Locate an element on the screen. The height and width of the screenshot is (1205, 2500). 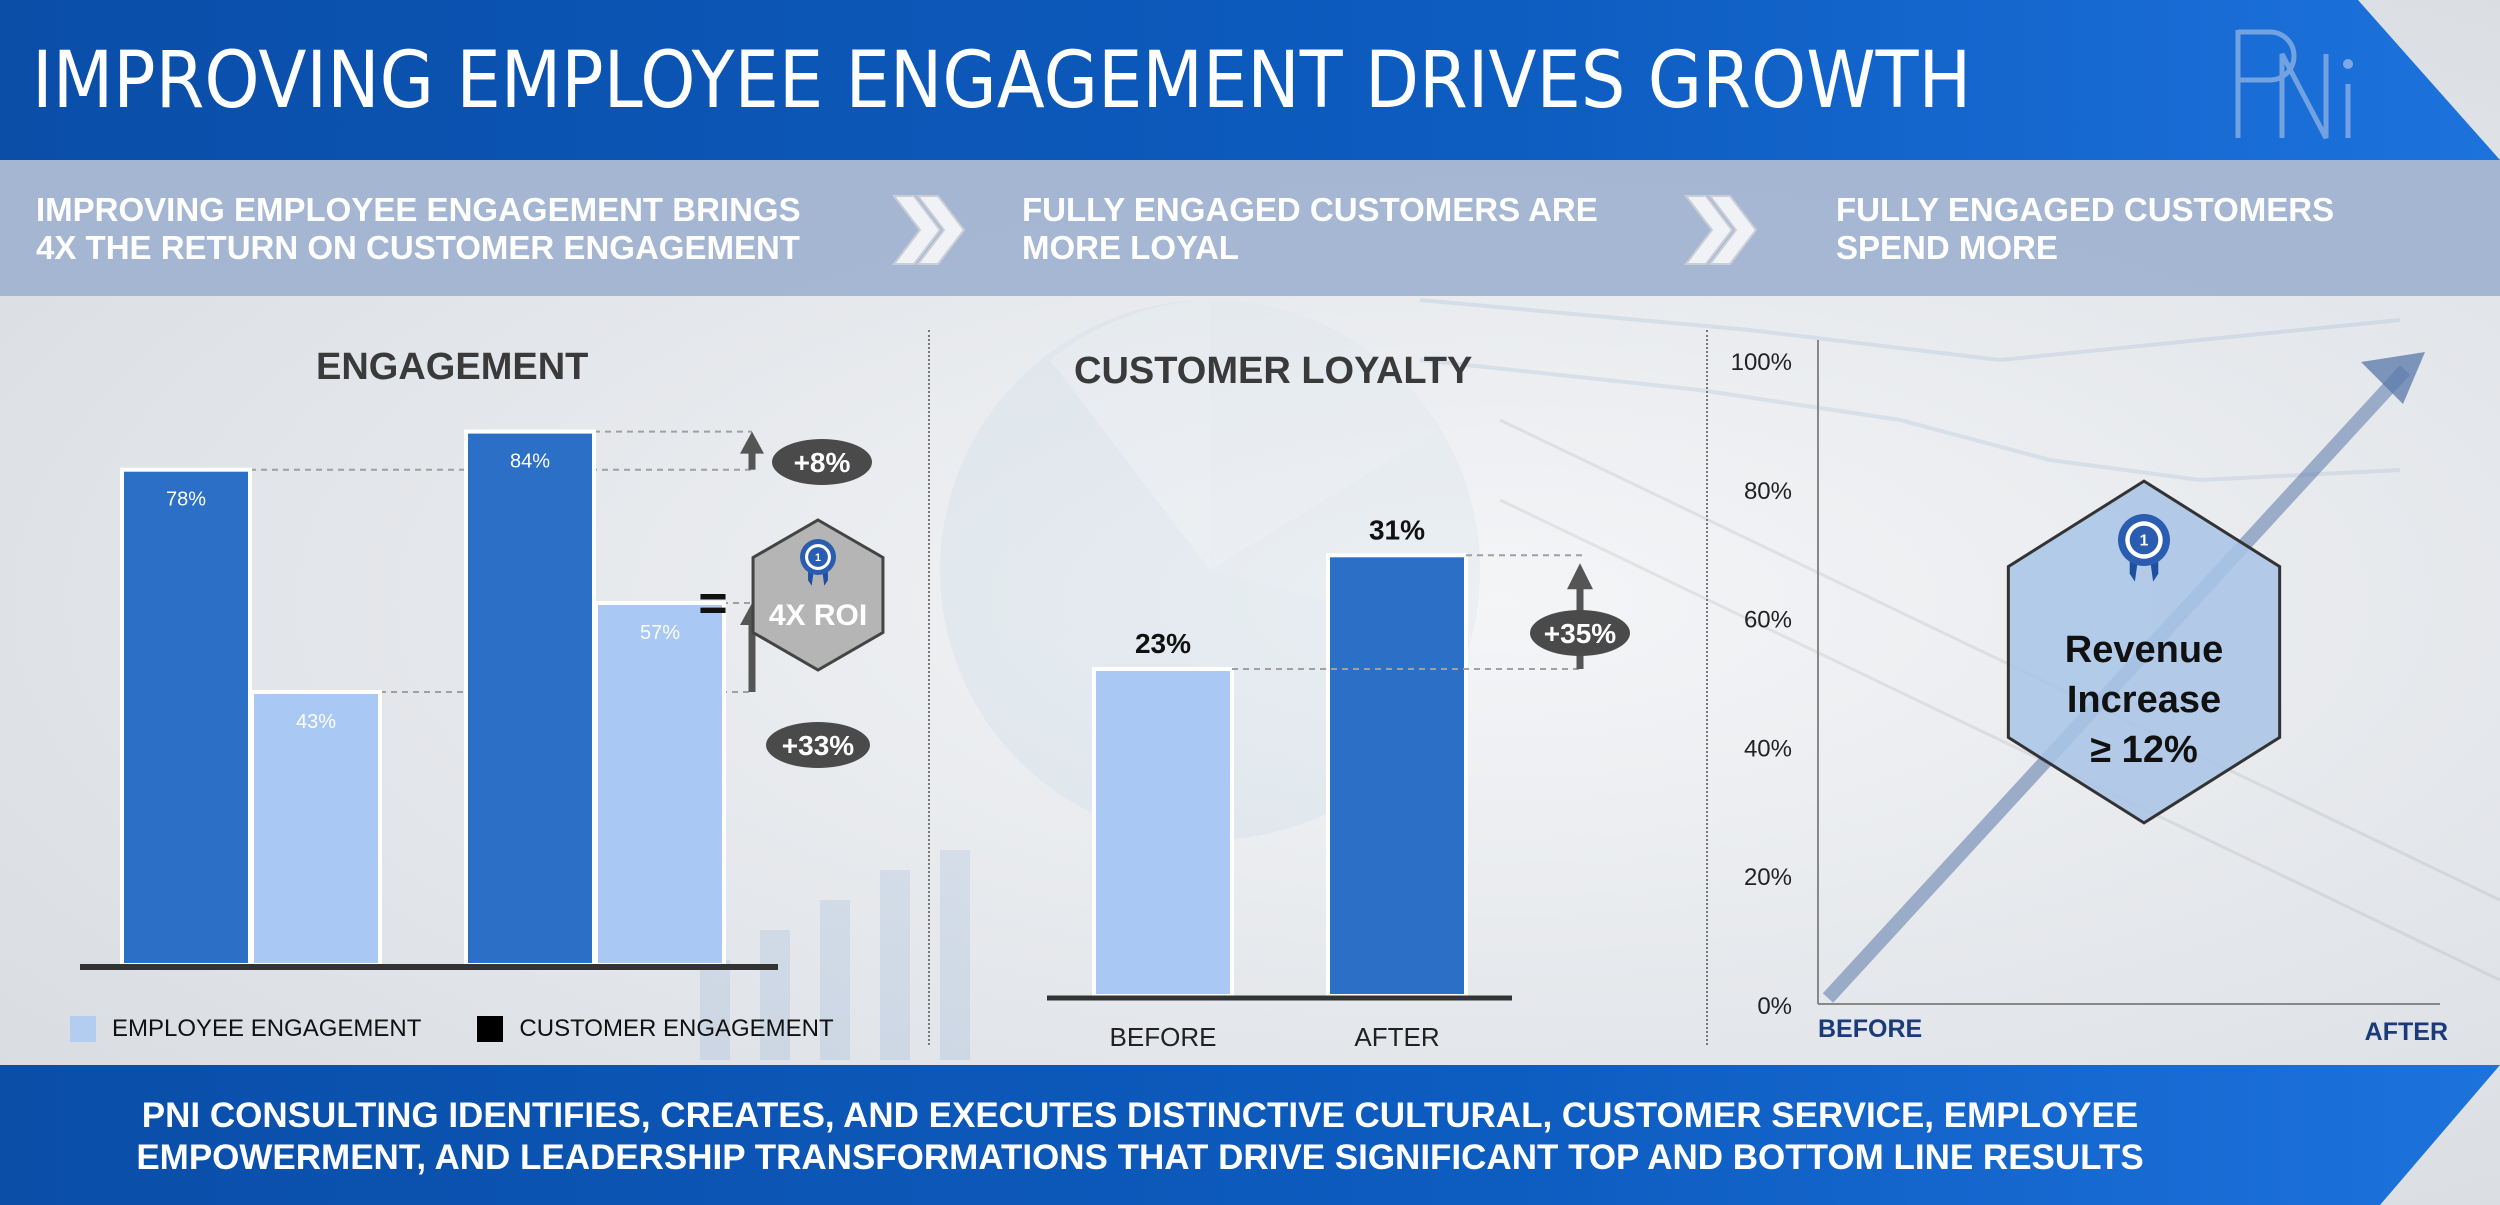
engagement-legend: EMPLOYEE ENGAGEMENT CUSTOMER ENGAGEMENT is located at coordinates (480, 1029).